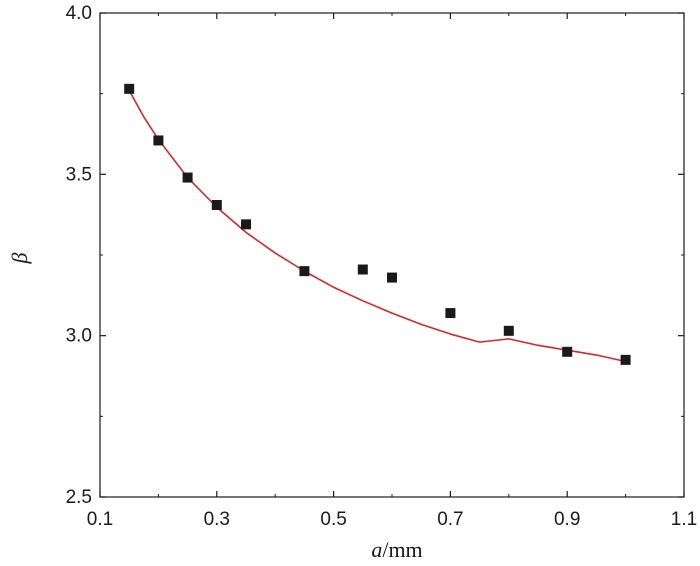  Describe the element at coordinates (333, 519) in the screenshot. I see `x-tick-label: 0.5` at that location.